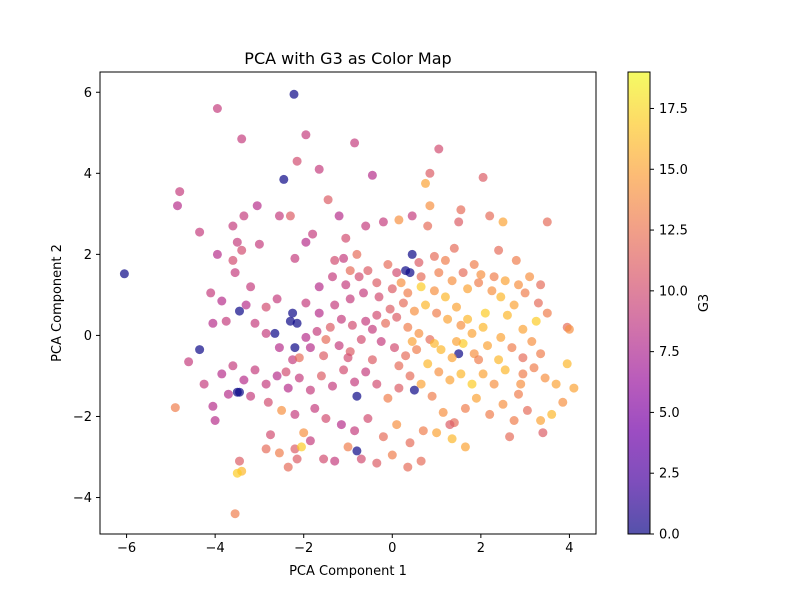 This screenshot has height=600, width=800. I want to click on y-tick-label: 6, so click(88, 93).